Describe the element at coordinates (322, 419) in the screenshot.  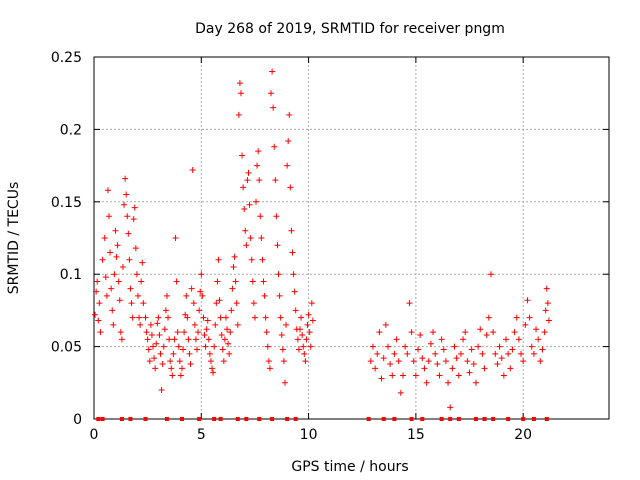
I see `baseline-markers` at that location.